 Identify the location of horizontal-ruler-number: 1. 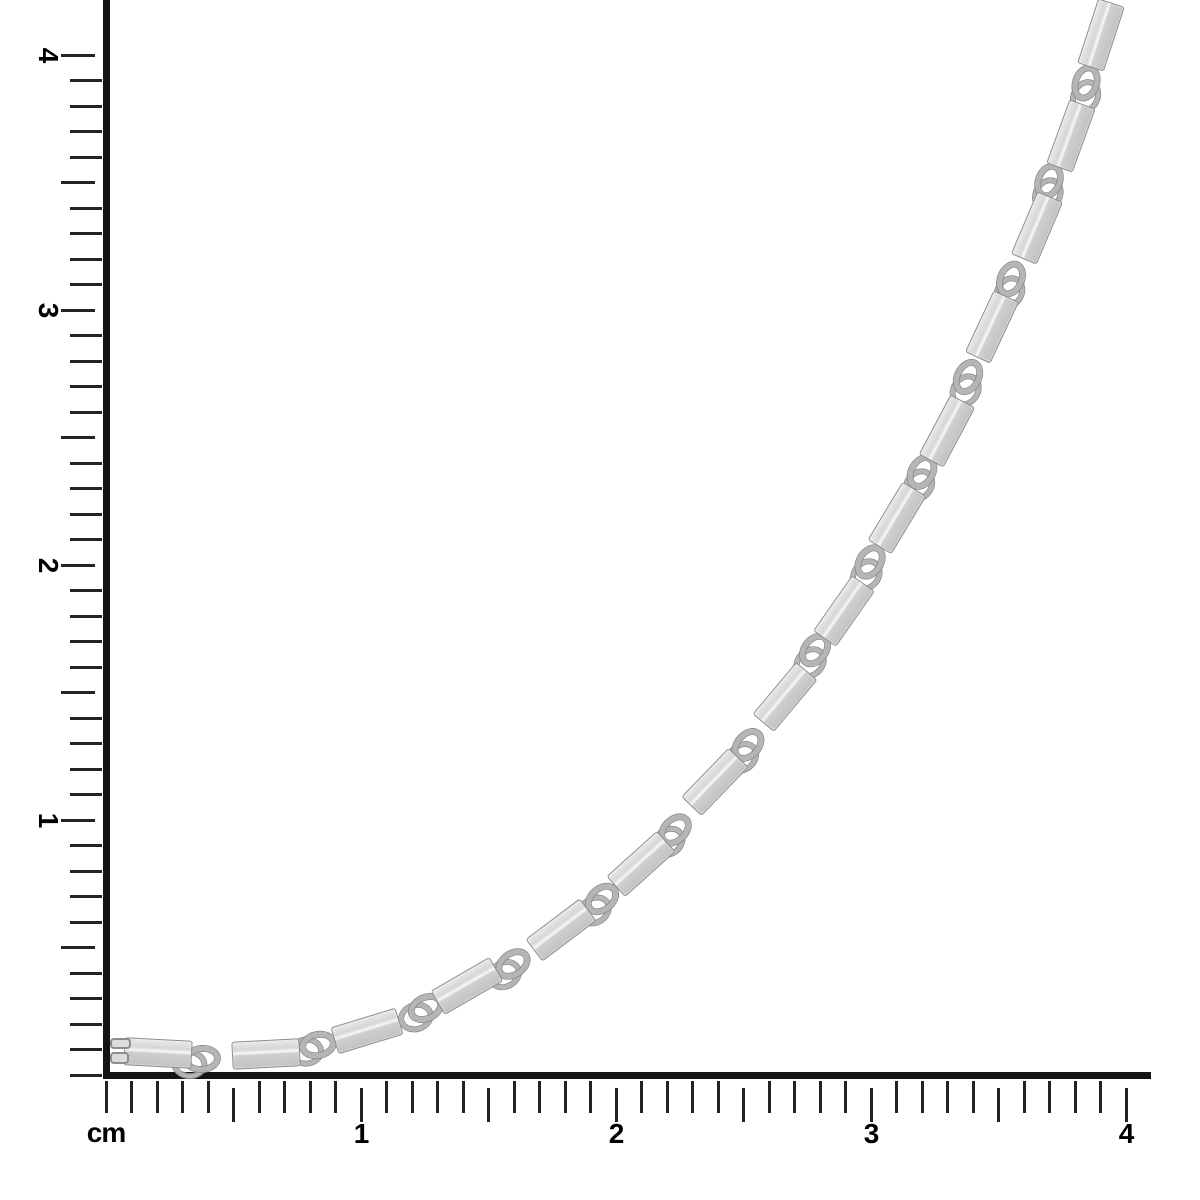
(361, 1133).